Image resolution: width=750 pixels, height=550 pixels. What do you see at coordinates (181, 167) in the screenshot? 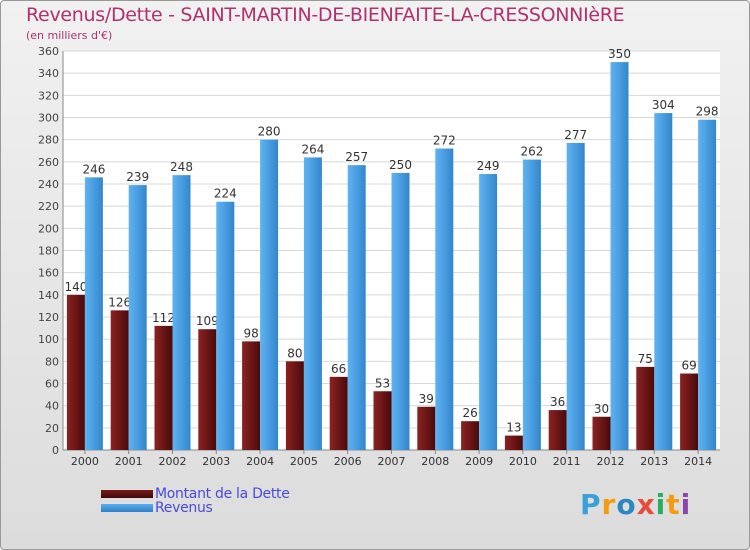
I see `data-label-revenus: 248` at bounding box center [181, 167].